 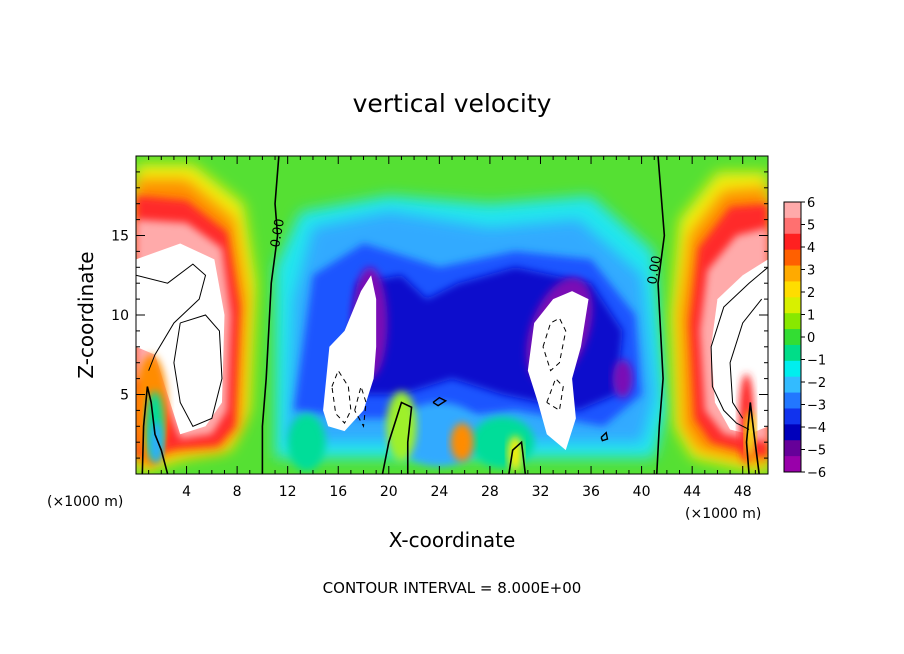 I want to click on left-updraft-core, so click(x=180, y=339).